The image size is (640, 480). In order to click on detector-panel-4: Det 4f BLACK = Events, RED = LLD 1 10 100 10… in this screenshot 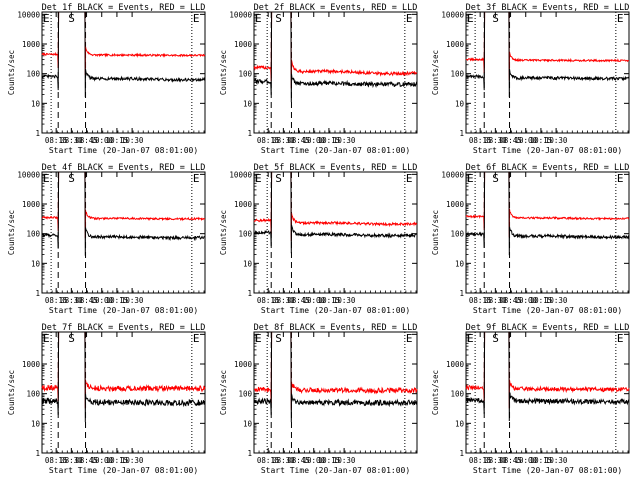, I will do `click(106, 239)`.